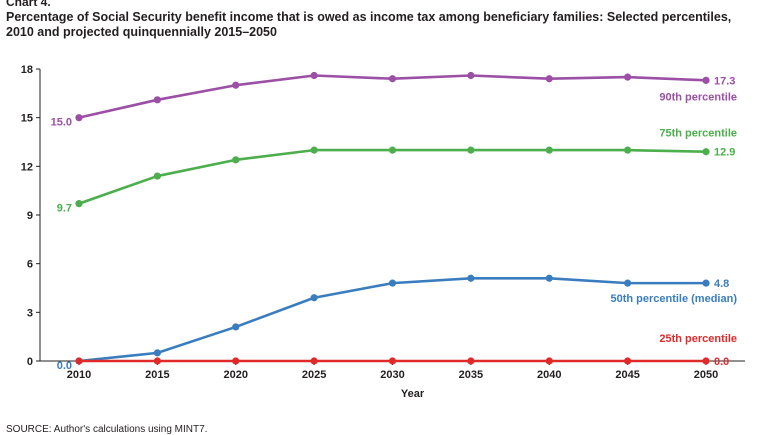 This screenshot has height=435, width=764. I want to click on series-name-label: 25th percentile, so click(698, 339).